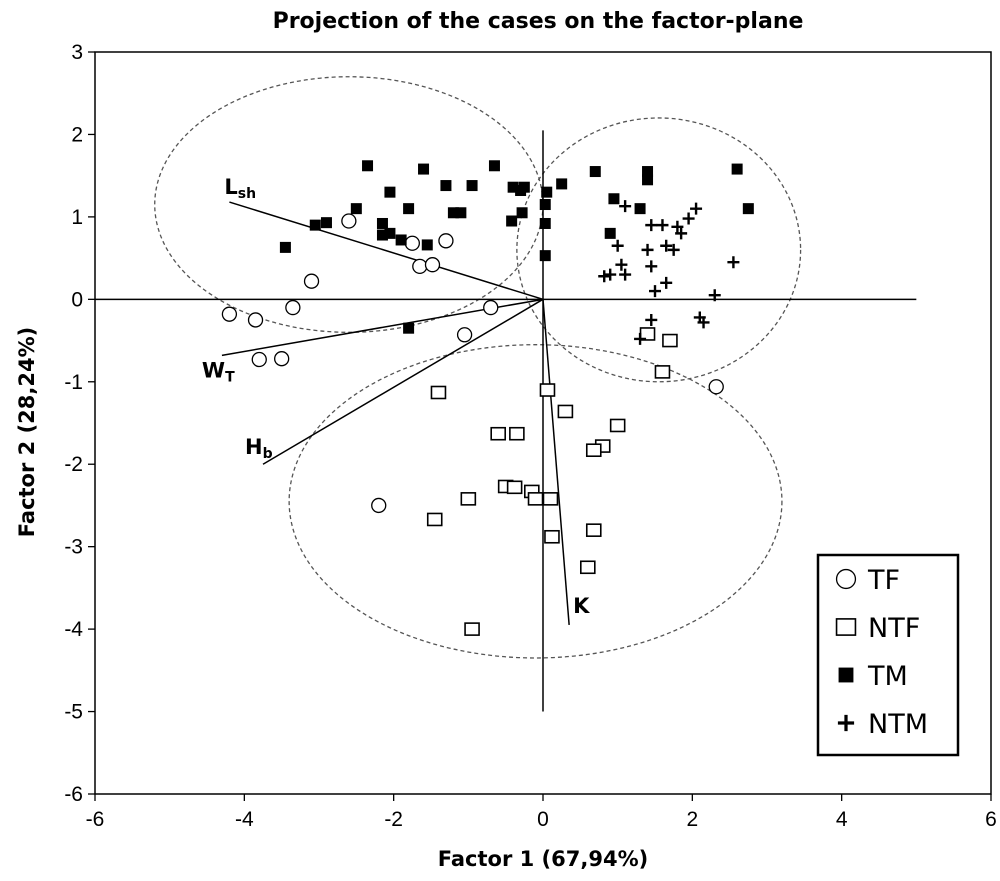  Describe the element at coordinates (386, 251) in the screenshot. I see `vector-L` at that location.